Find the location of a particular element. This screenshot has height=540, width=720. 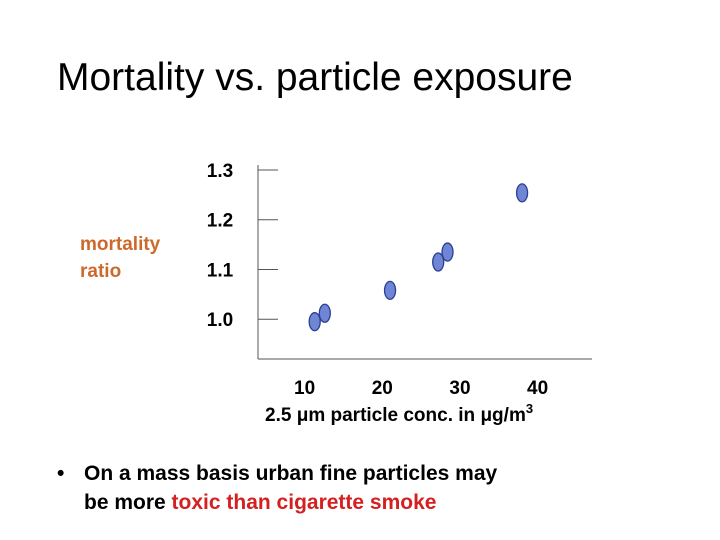

y-axis-label-line-2: ratio is located at coordinates (101, 271).